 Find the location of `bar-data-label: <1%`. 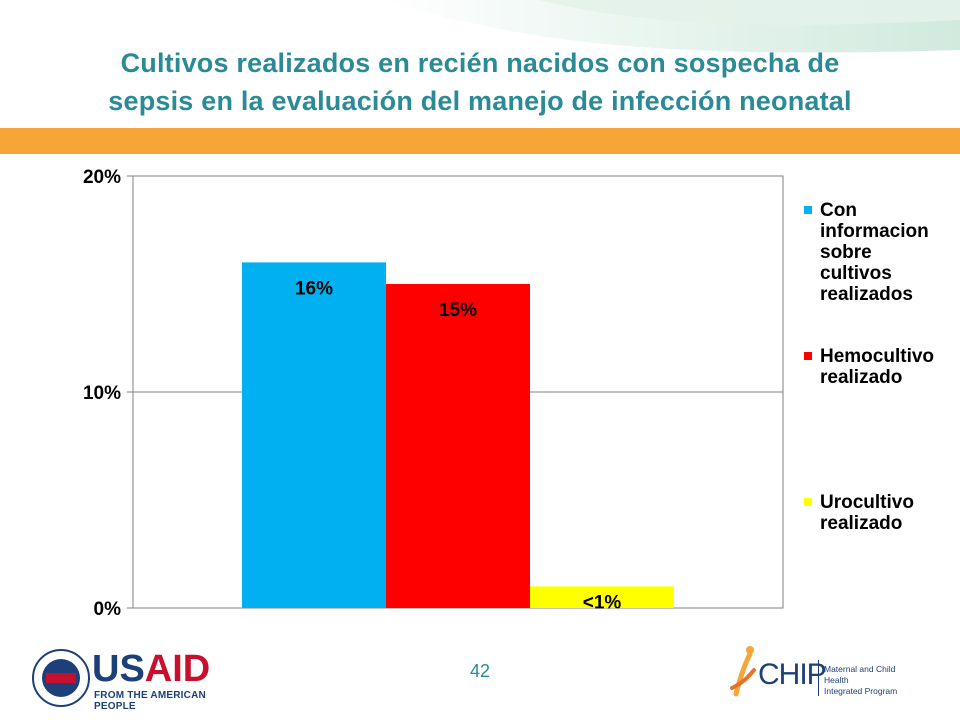

bar-data-label: <1% is located at coordinates (602, 602).